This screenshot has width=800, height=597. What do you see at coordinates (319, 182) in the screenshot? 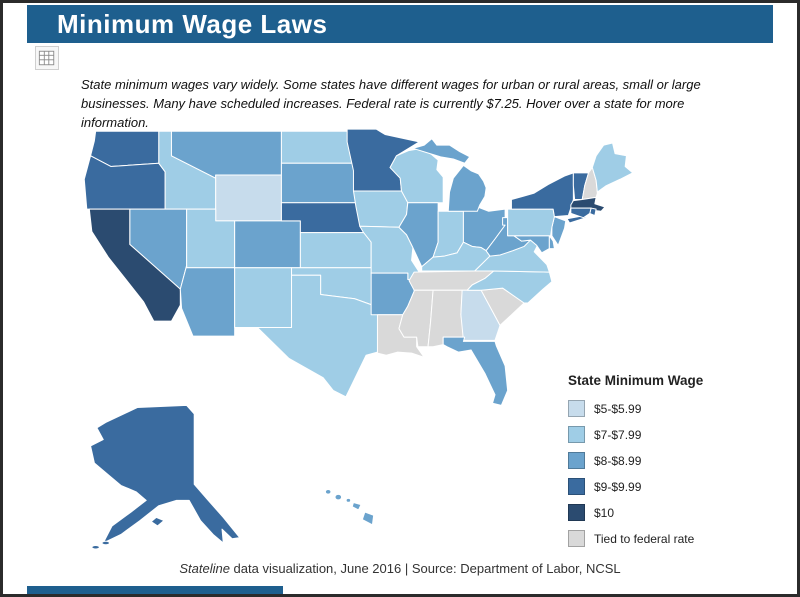
I see `state-SD` at bounding box center [319, 182].